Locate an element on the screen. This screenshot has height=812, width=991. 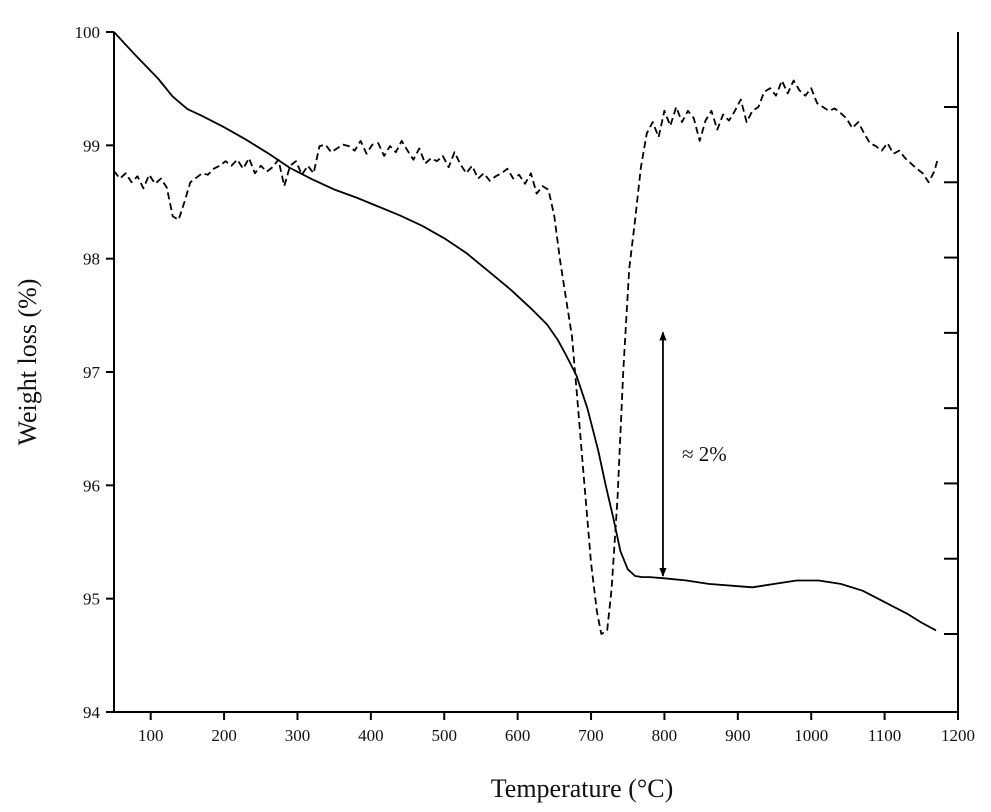
y-tick-label: 95 is located at coordinates (91, 599).